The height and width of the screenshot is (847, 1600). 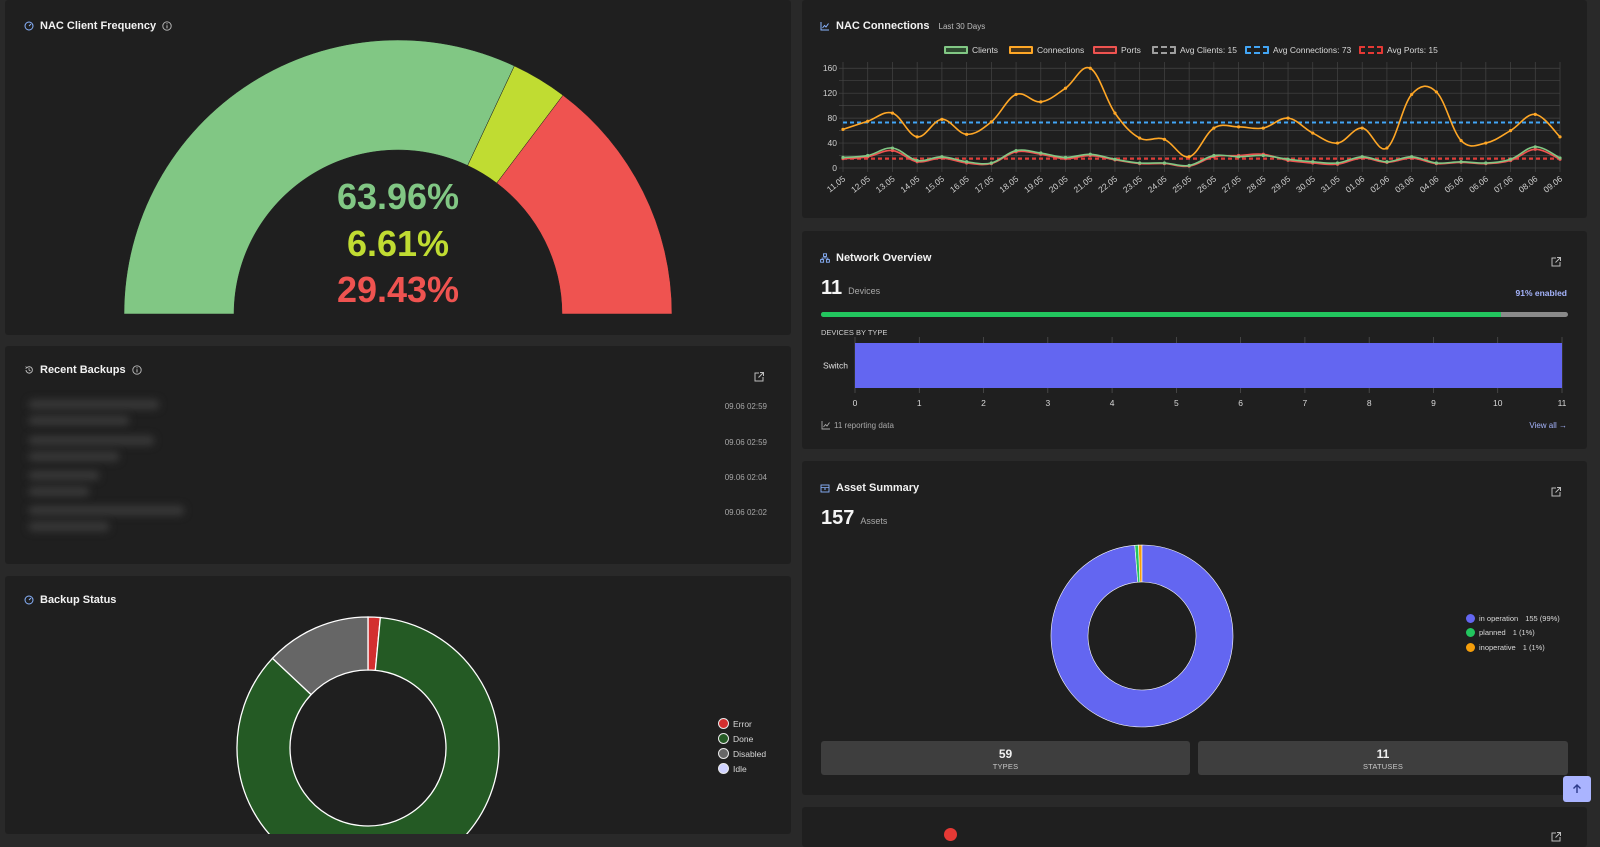 What do you see at coordinates (919, 403) in the screenshot?
I see `x-tick-label: 1` at bounding box center [919, 403].